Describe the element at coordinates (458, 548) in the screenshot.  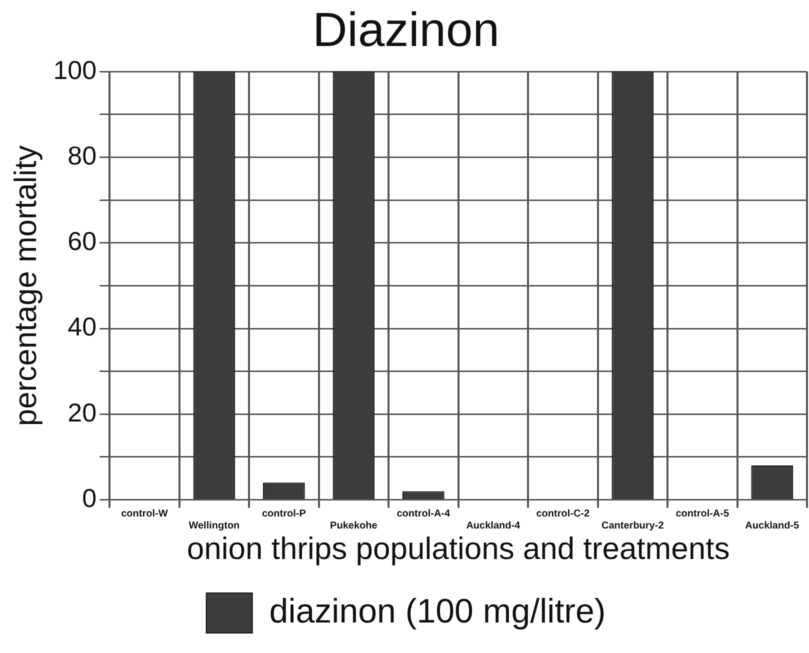
I see `x-axis-title: onion thrips populations and treatments` at that location.